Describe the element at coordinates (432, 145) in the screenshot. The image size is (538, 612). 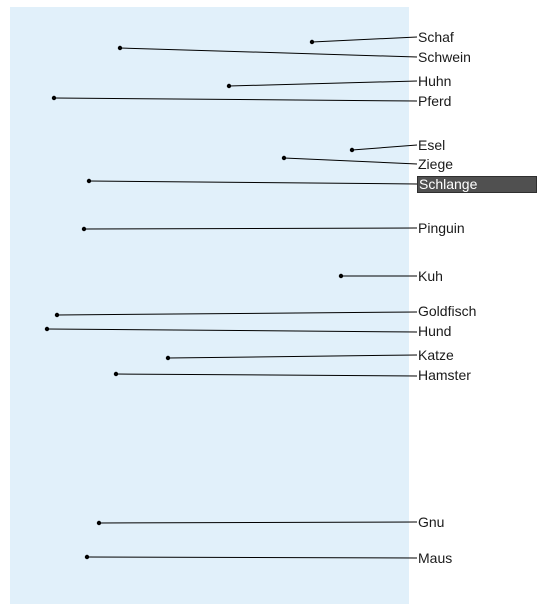
I see `label-esel: Esel` at that location.